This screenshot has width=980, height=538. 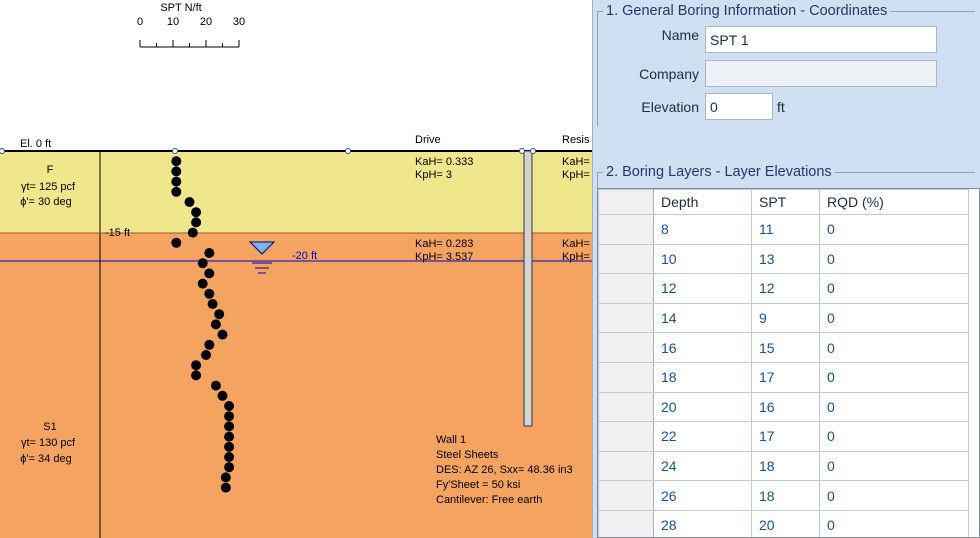 I want to click on cell-spt: 11, so click(x=785, y=229).